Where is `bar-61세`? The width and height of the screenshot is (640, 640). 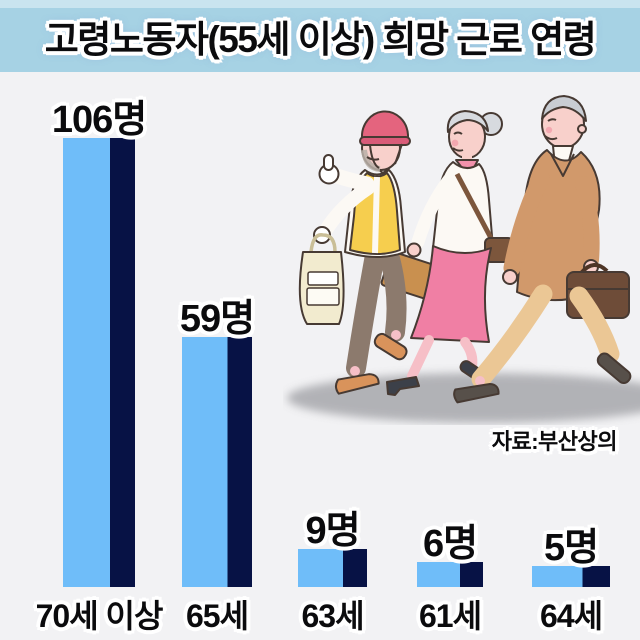
bar-61세 is located at coordinates (450, 574).